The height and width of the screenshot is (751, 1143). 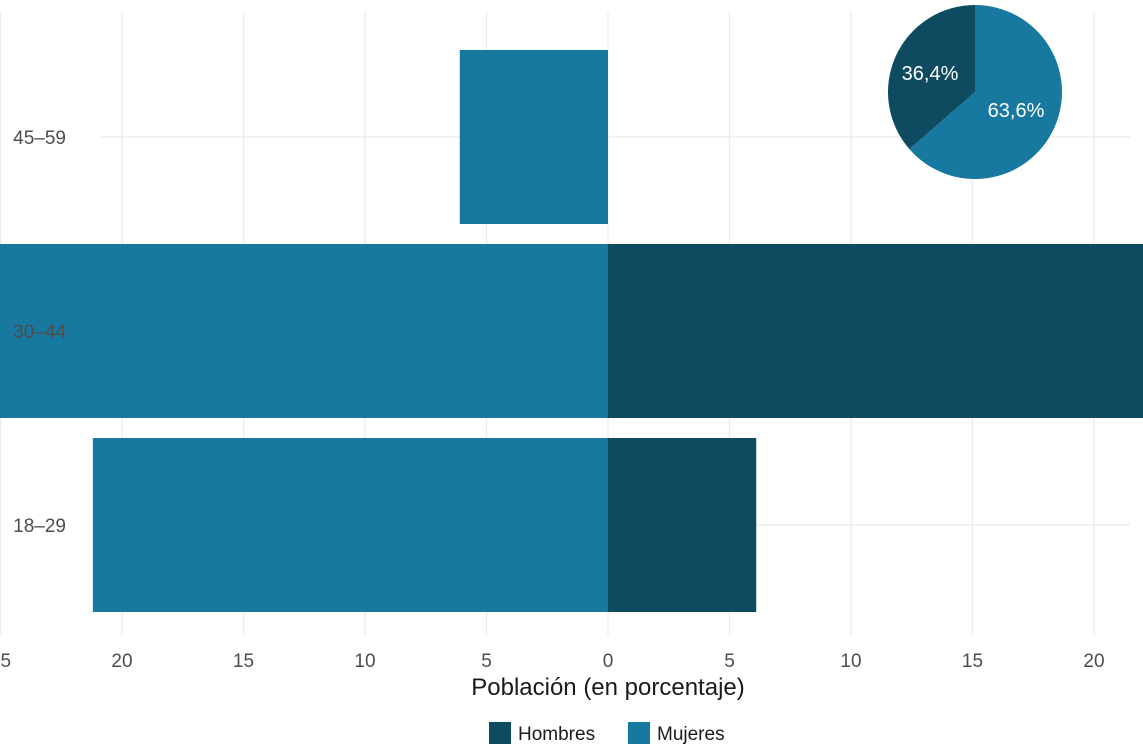 What do you see at coordinates (608, 661) in the screenshot?
I see `x-tick-label: 0` at bounding box center [608, 661].